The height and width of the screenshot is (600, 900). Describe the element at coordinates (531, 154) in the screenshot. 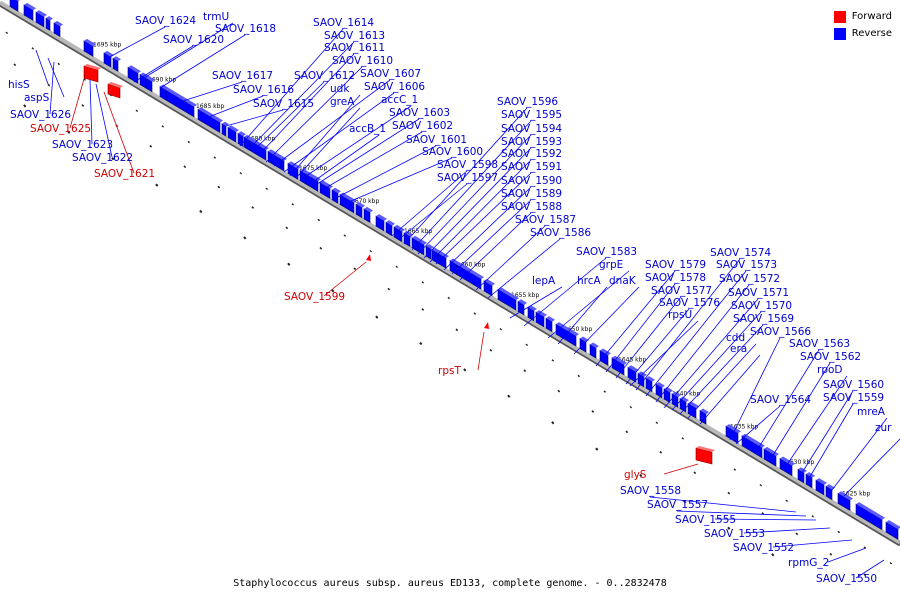

I see `gene-label: SAOV_1592` at that location.